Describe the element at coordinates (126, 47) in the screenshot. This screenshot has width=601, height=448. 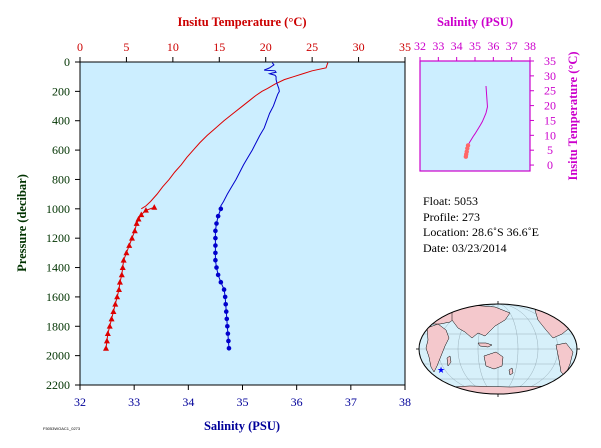
I see `temperature-tick-label: 5` at that location.